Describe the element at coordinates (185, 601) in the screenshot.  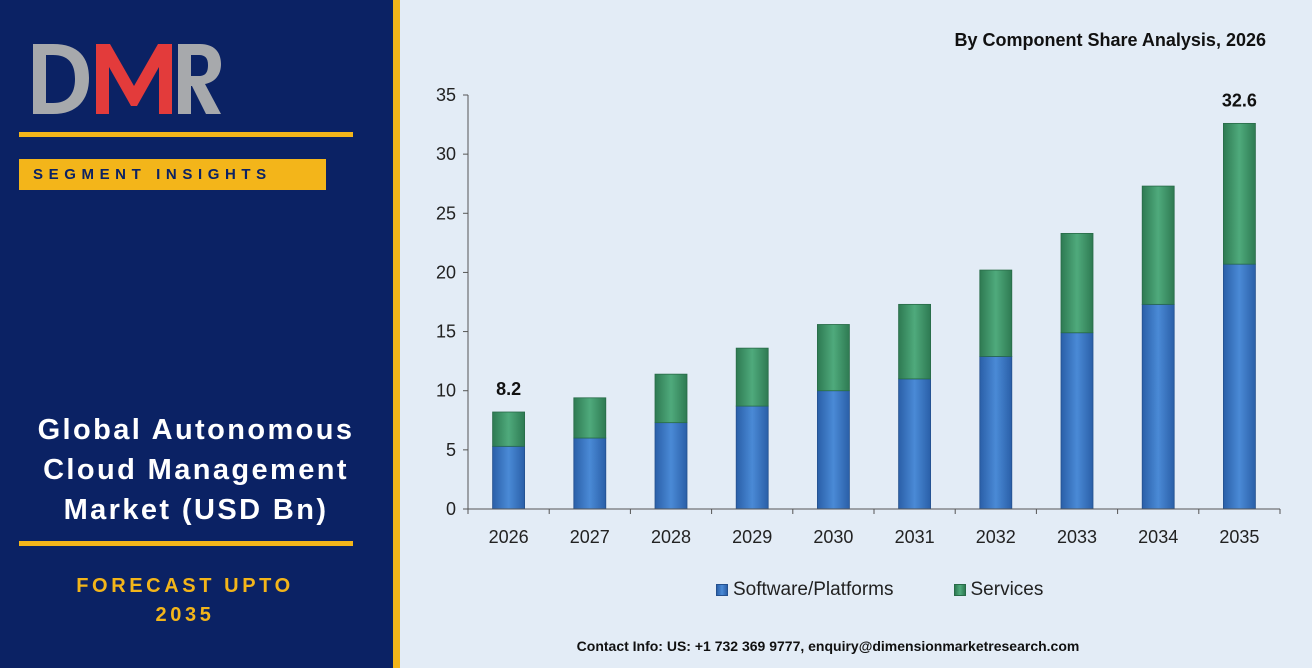
I see `forecast-label: FORECAST UPTO 2035` at that location.